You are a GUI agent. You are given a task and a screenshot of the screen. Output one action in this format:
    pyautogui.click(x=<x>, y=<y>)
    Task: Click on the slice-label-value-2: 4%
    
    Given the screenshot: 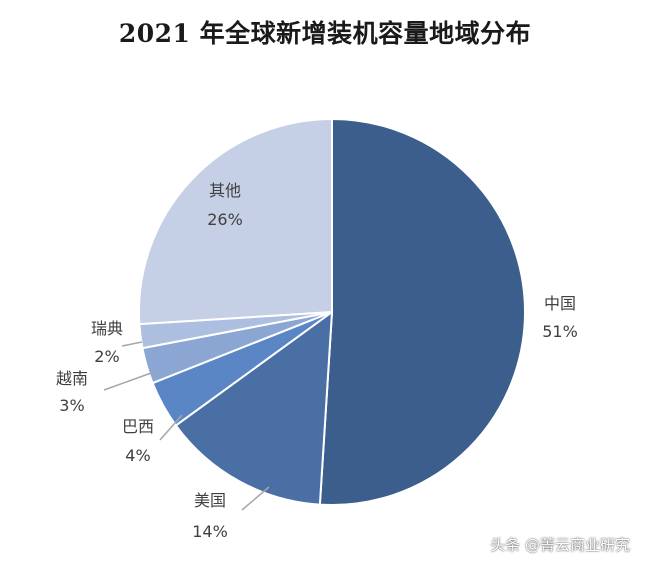 What is the action you would take?
    pyautogui.click(x=137, y=455)
    